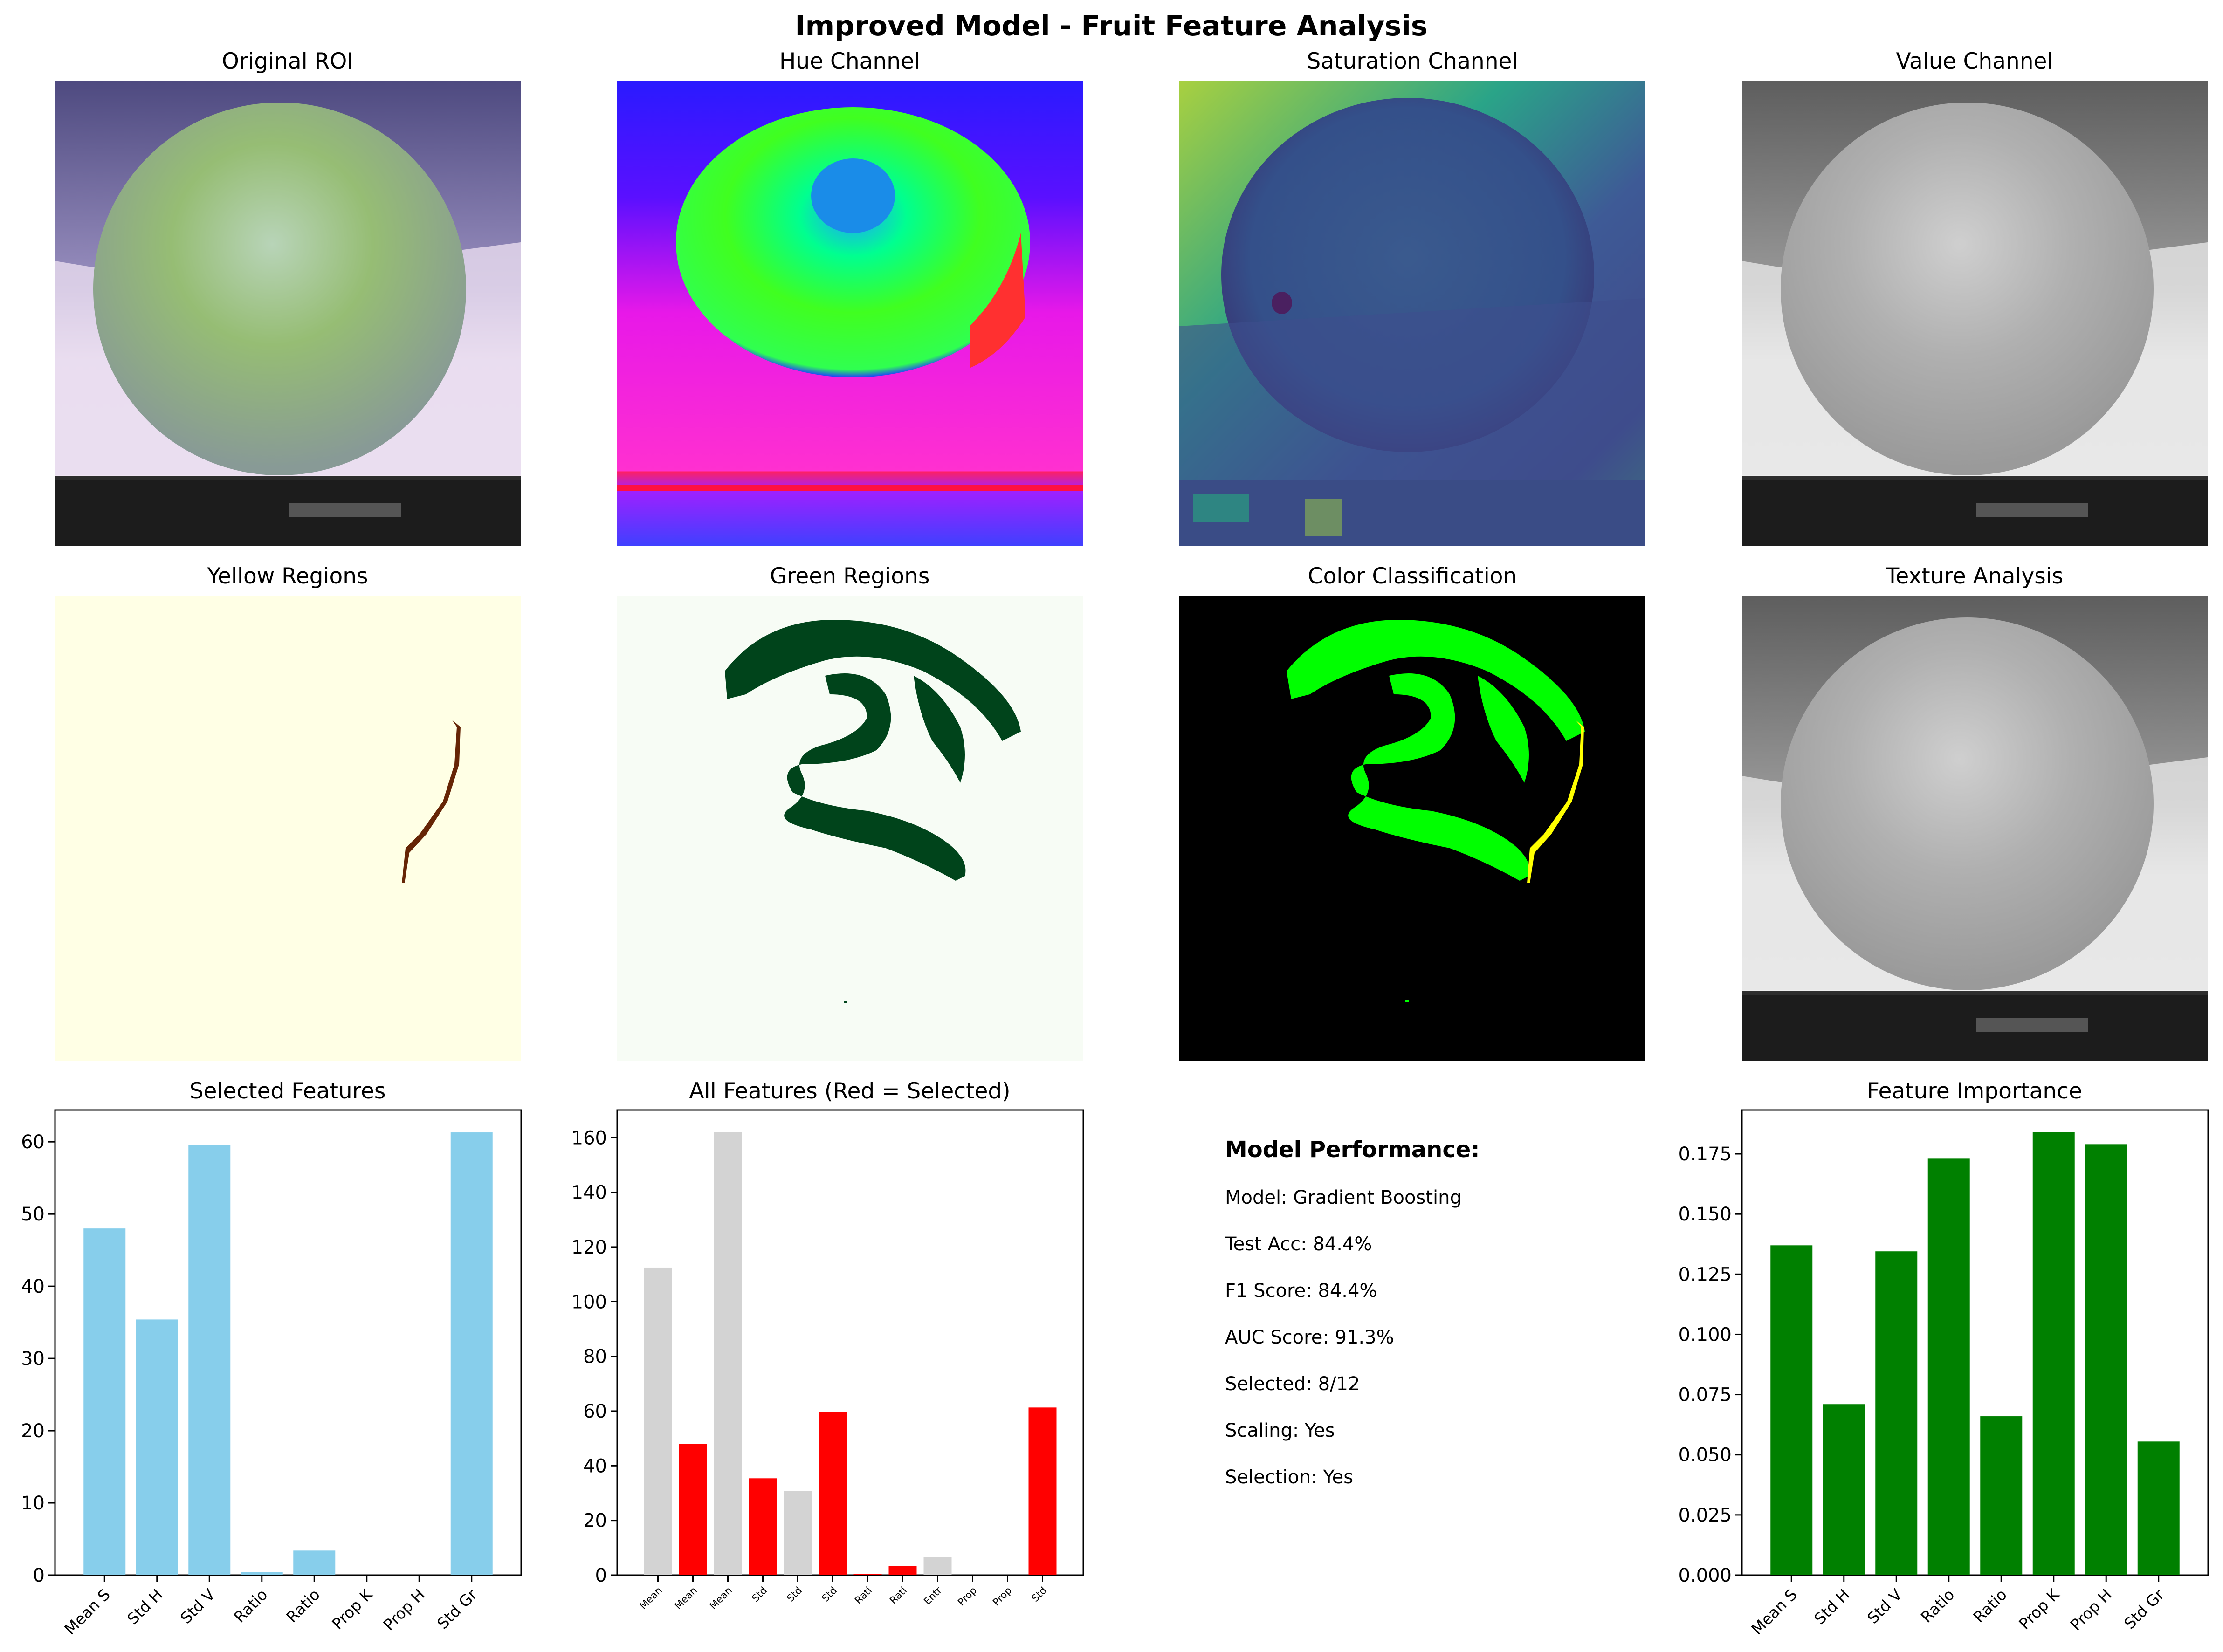 The height and width of the screenshot is (1652, 2223). Describe the element at coordinates (1705, 1455) in the screenshot. I see `y-tick-label: 0.050` at that location.